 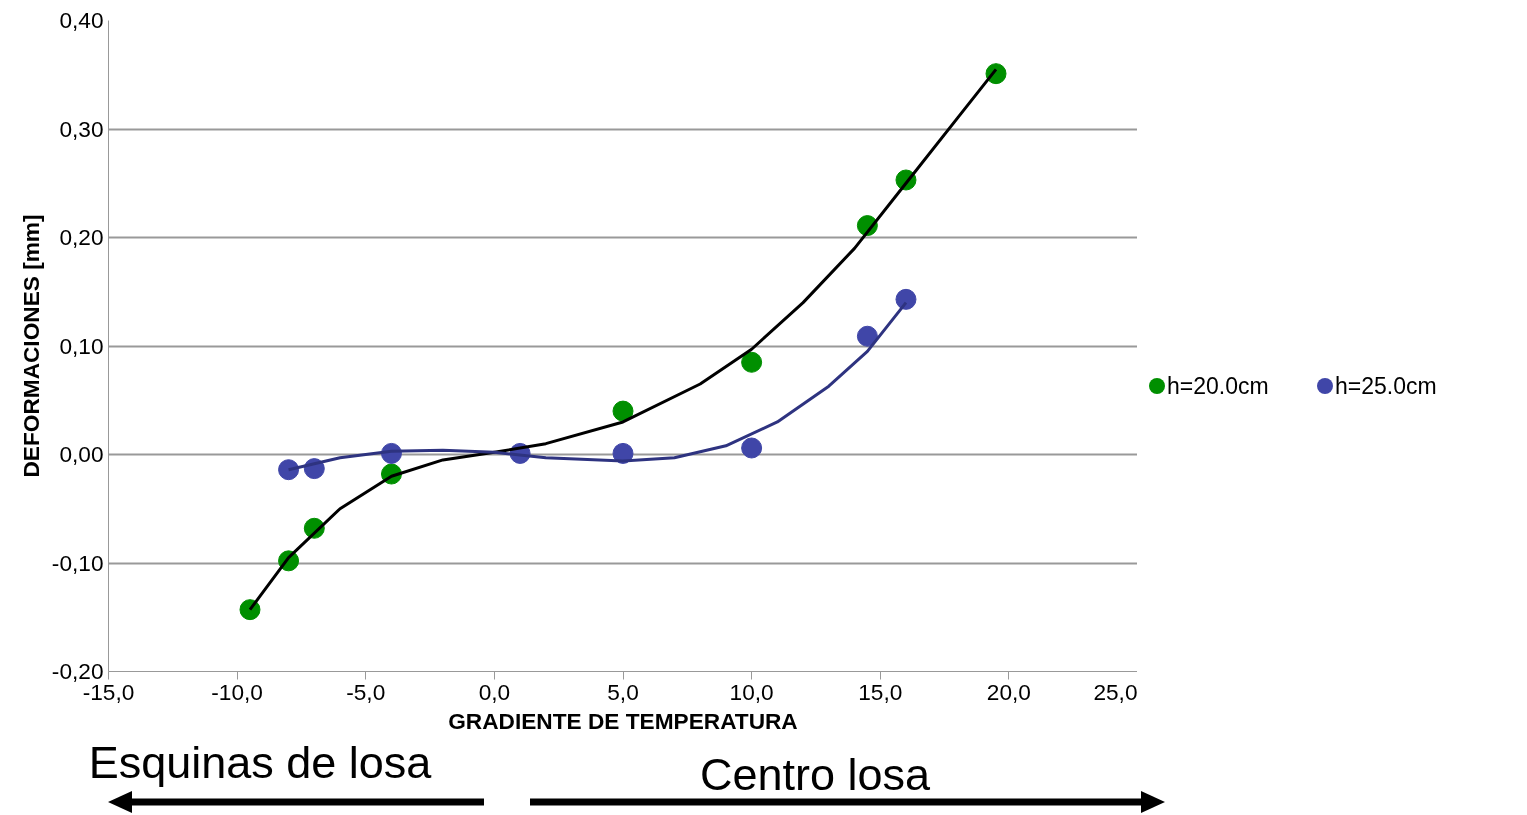 I want to click on y-tick-label: -0,10, so click(x=77, y=562).